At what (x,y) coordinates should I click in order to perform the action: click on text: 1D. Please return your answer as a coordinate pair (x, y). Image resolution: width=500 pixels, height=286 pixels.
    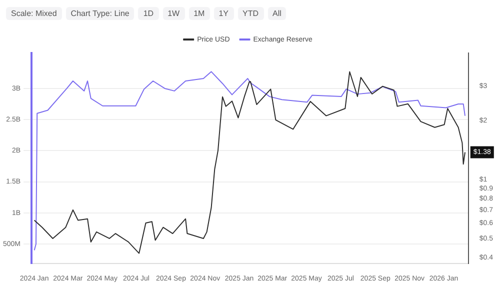
    Looking at the image, I should click on (148, 13).